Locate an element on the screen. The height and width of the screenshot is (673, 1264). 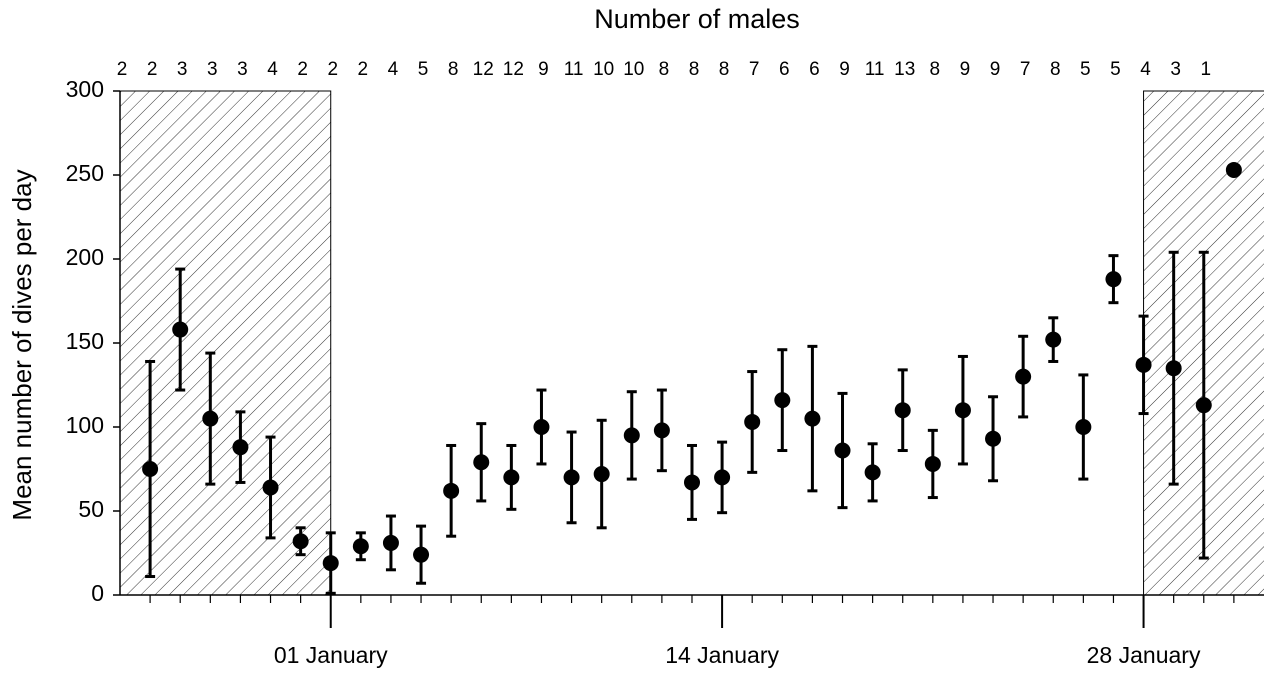
y-tick-label: 50 is located at coordinates (91, 509).